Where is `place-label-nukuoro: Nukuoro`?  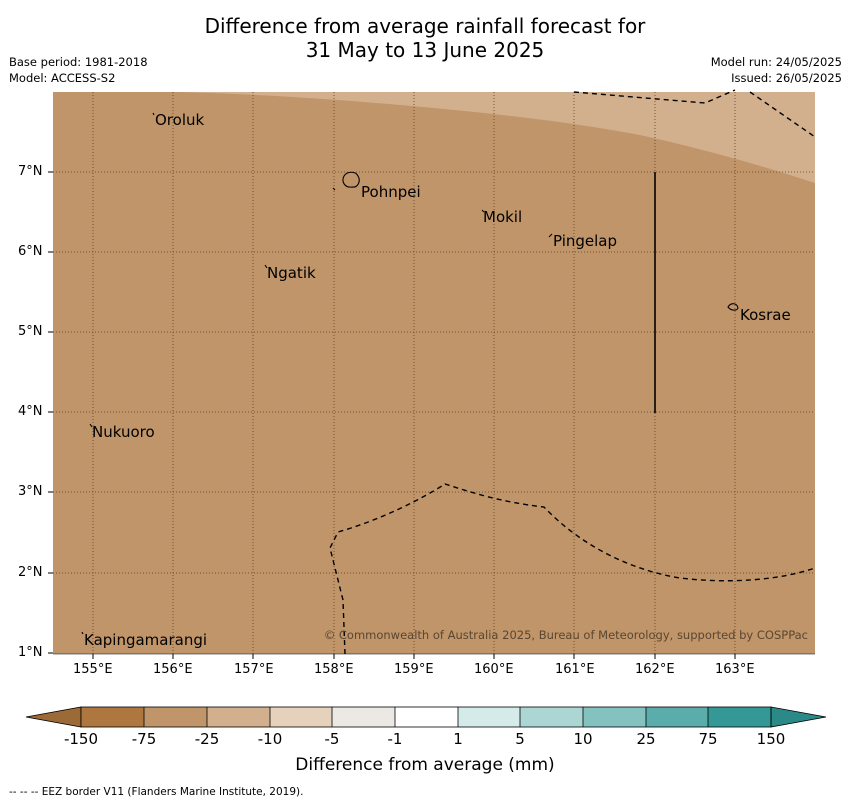
place-label-nukuoro: Nukuoro is located at coordinates (123, 432).